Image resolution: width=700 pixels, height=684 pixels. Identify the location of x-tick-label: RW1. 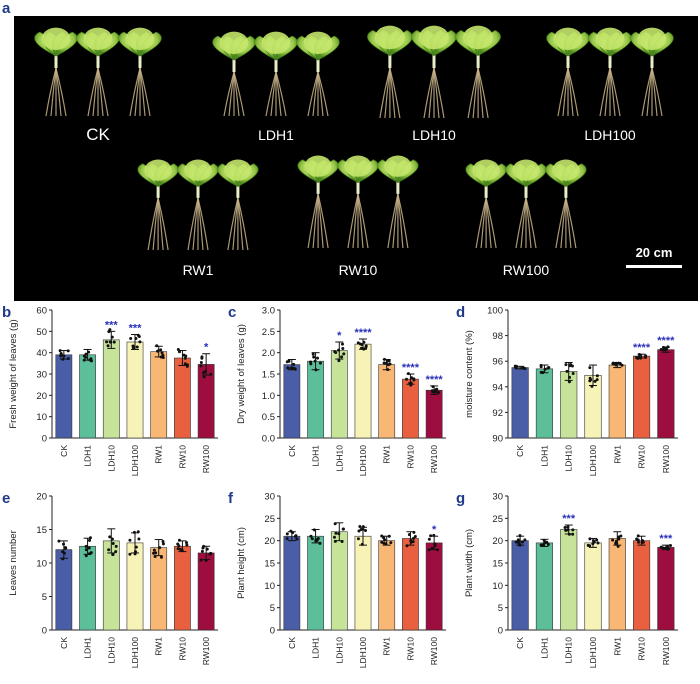
(387, 454).